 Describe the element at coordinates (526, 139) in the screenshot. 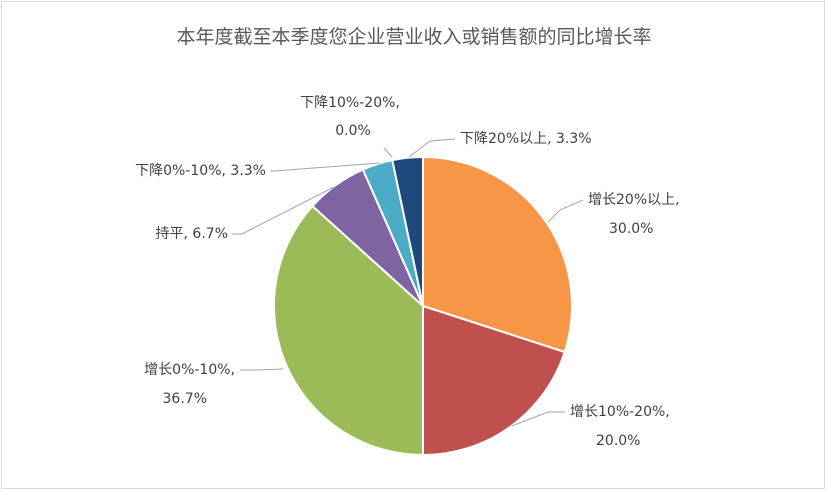

I see `data-label-7: 下降20%以上, 3.3%` at that location.